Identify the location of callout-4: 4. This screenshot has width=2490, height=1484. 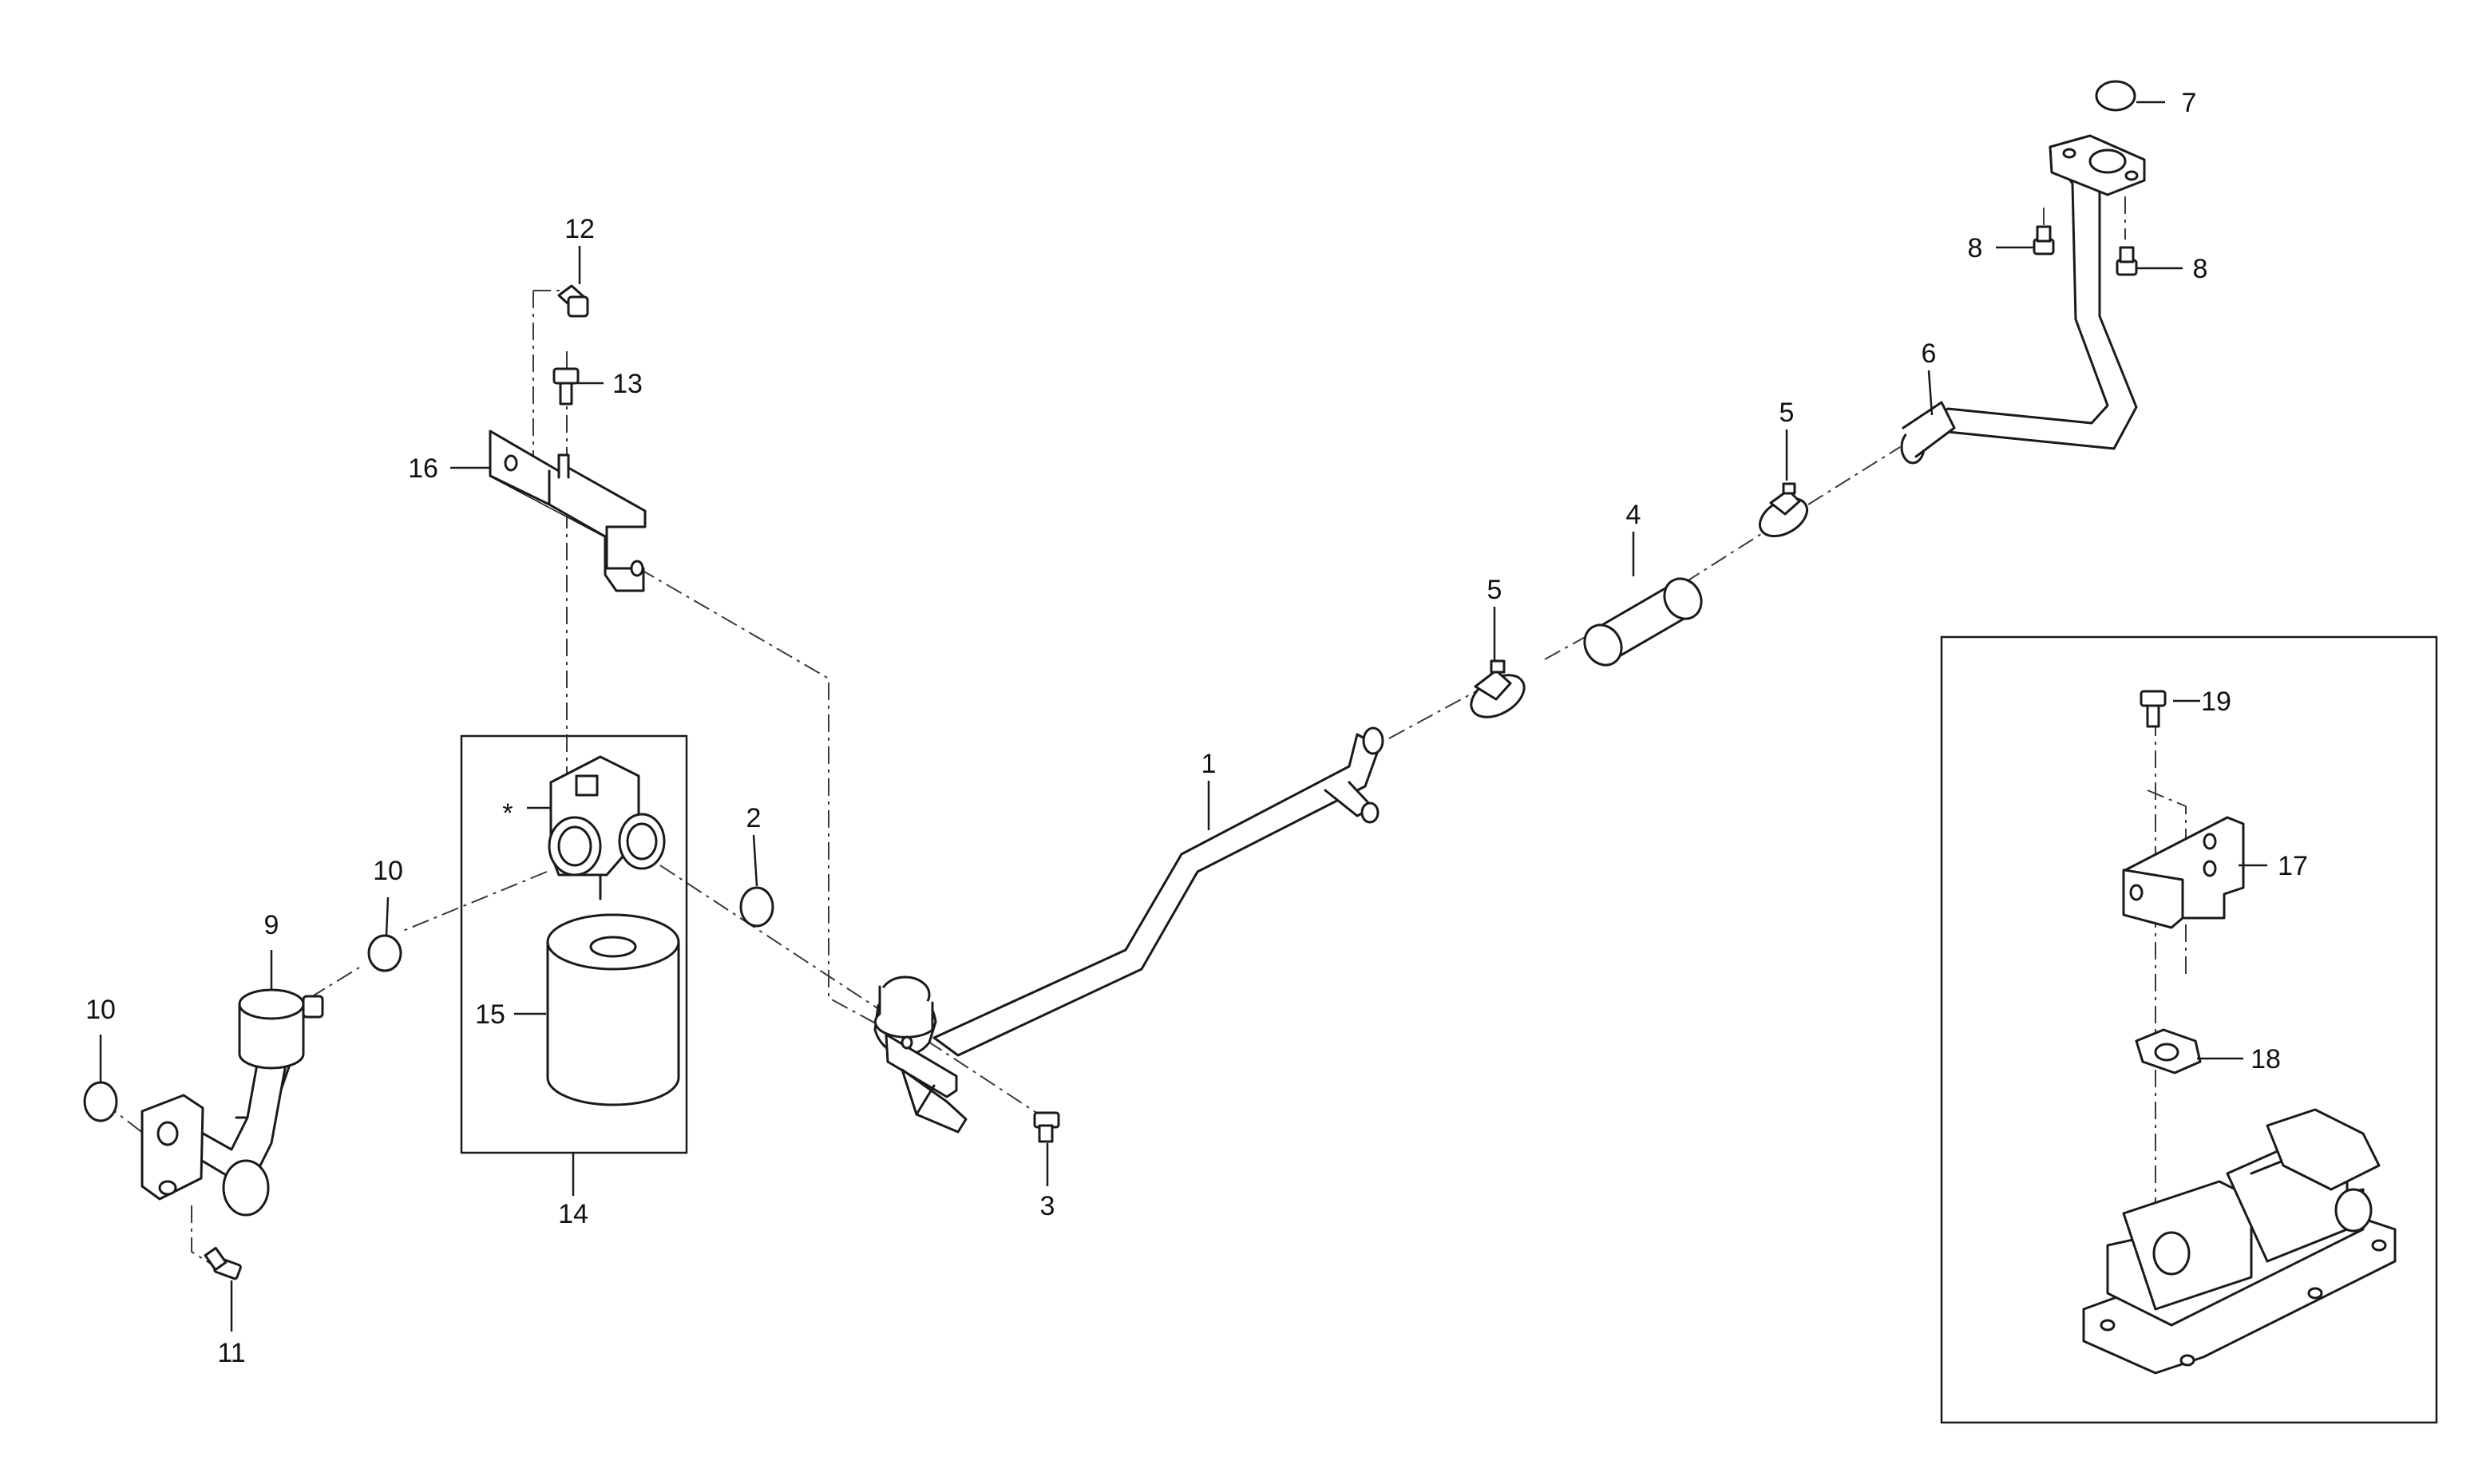
(1633, 515).